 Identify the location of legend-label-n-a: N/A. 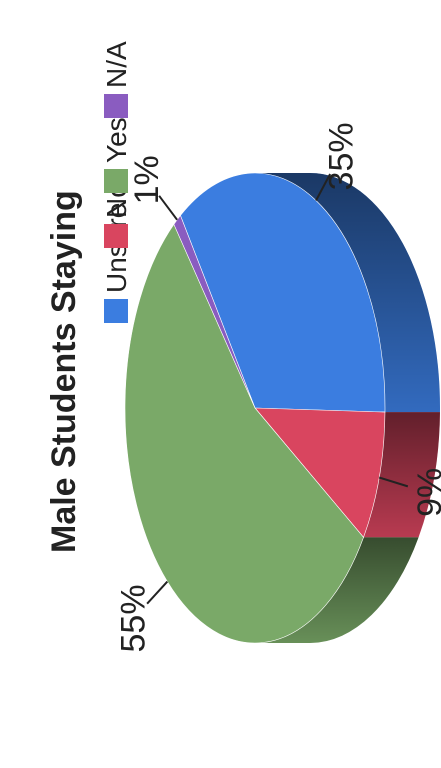
(116, 64).